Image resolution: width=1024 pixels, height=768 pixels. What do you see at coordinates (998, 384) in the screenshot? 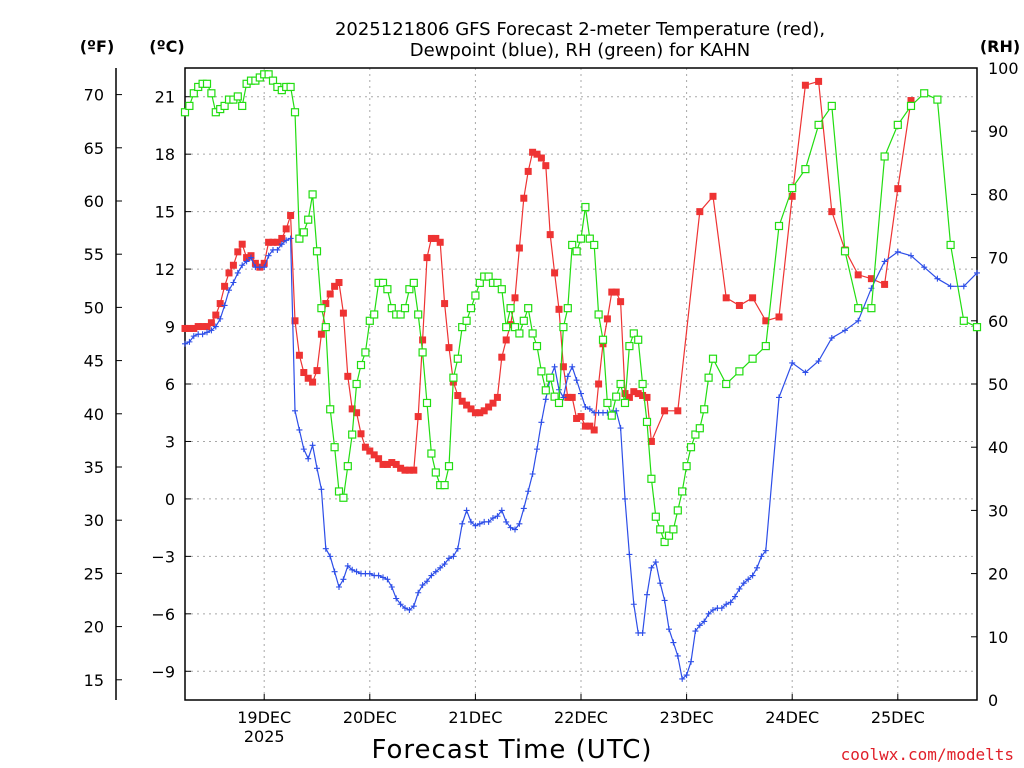
I see `rh-tick-label: 50` at bounding box center [998, 384].